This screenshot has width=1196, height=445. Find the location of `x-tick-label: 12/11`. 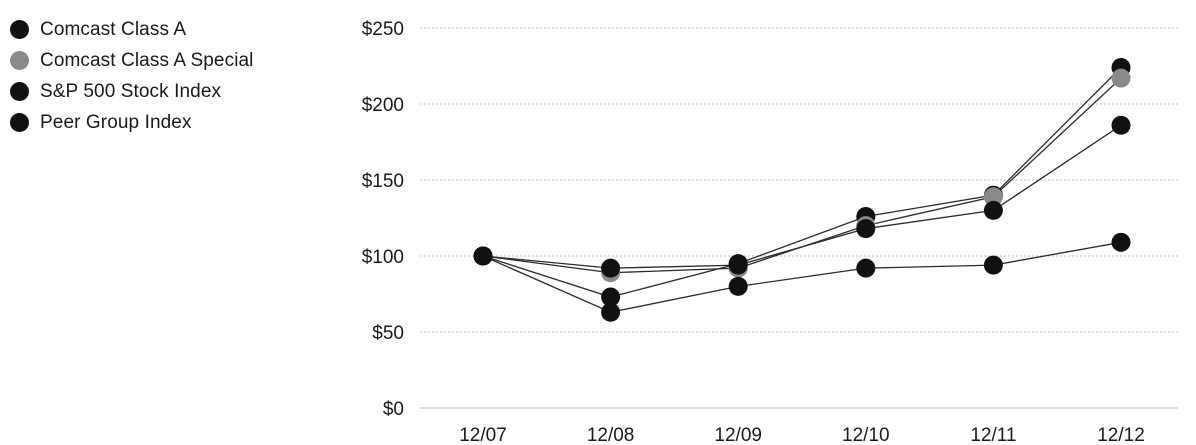

x-tick-label: 12/11 is located at coordinates (993, 435).